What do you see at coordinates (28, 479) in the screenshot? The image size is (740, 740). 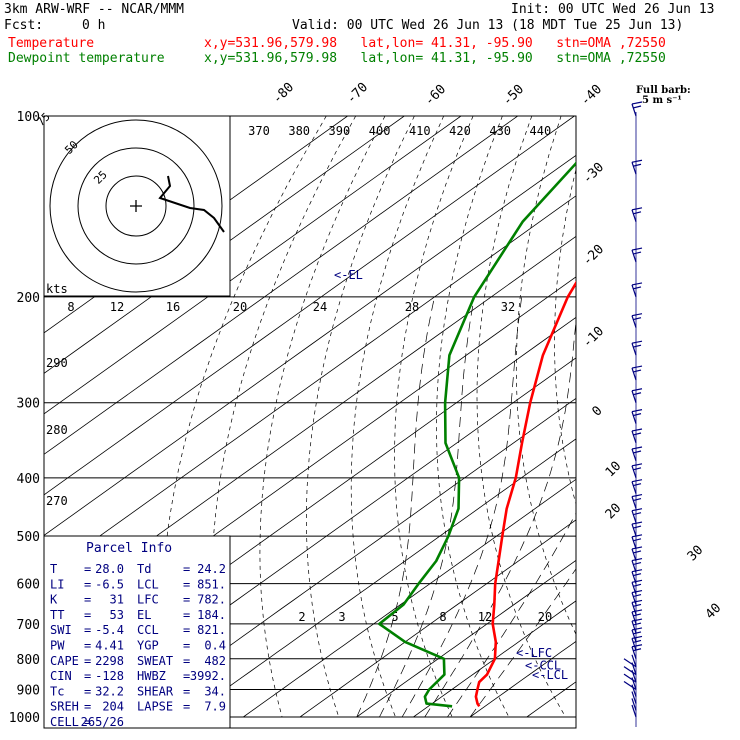 I see `pressure-tick-label: 400` at bounding box center [28, 479].